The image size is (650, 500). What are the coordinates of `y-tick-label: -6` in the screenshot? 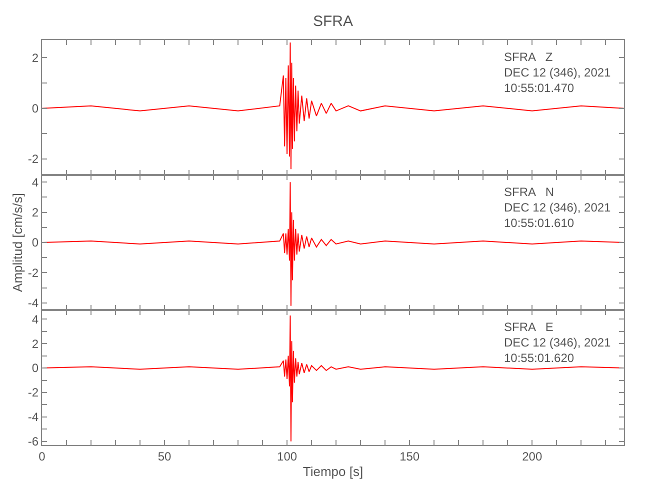 It's located at (33, 441).